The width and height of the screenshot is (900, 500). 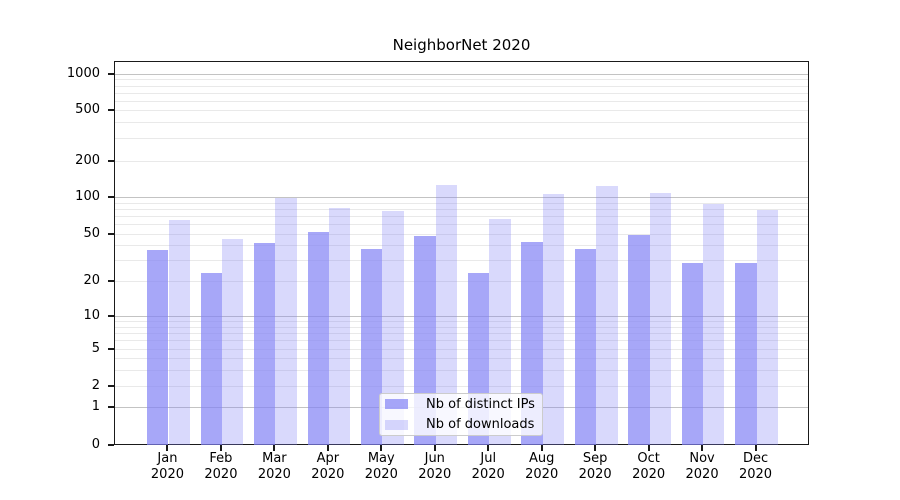 What do you see at coordinates (585, 347) in the screenshot?
I see `bar-distinct-ips-sep` at bounding box center [585, 347].